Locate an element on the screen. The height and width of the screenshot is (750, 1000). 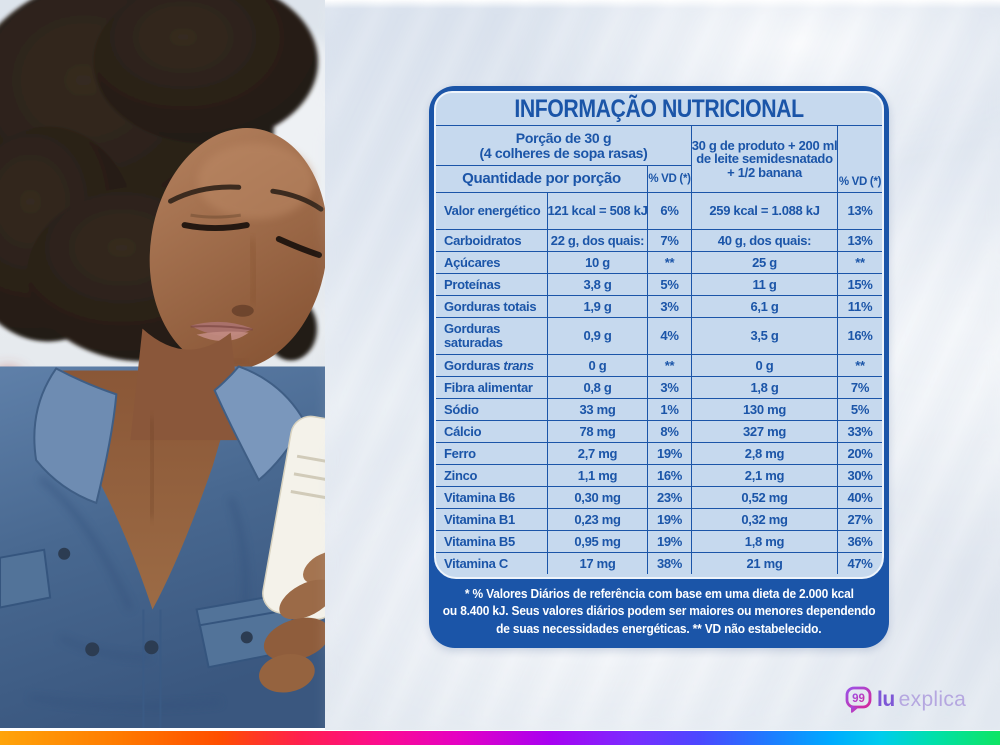
portion-value: 22 g, dos quais: is located at coordinates (597, 240).